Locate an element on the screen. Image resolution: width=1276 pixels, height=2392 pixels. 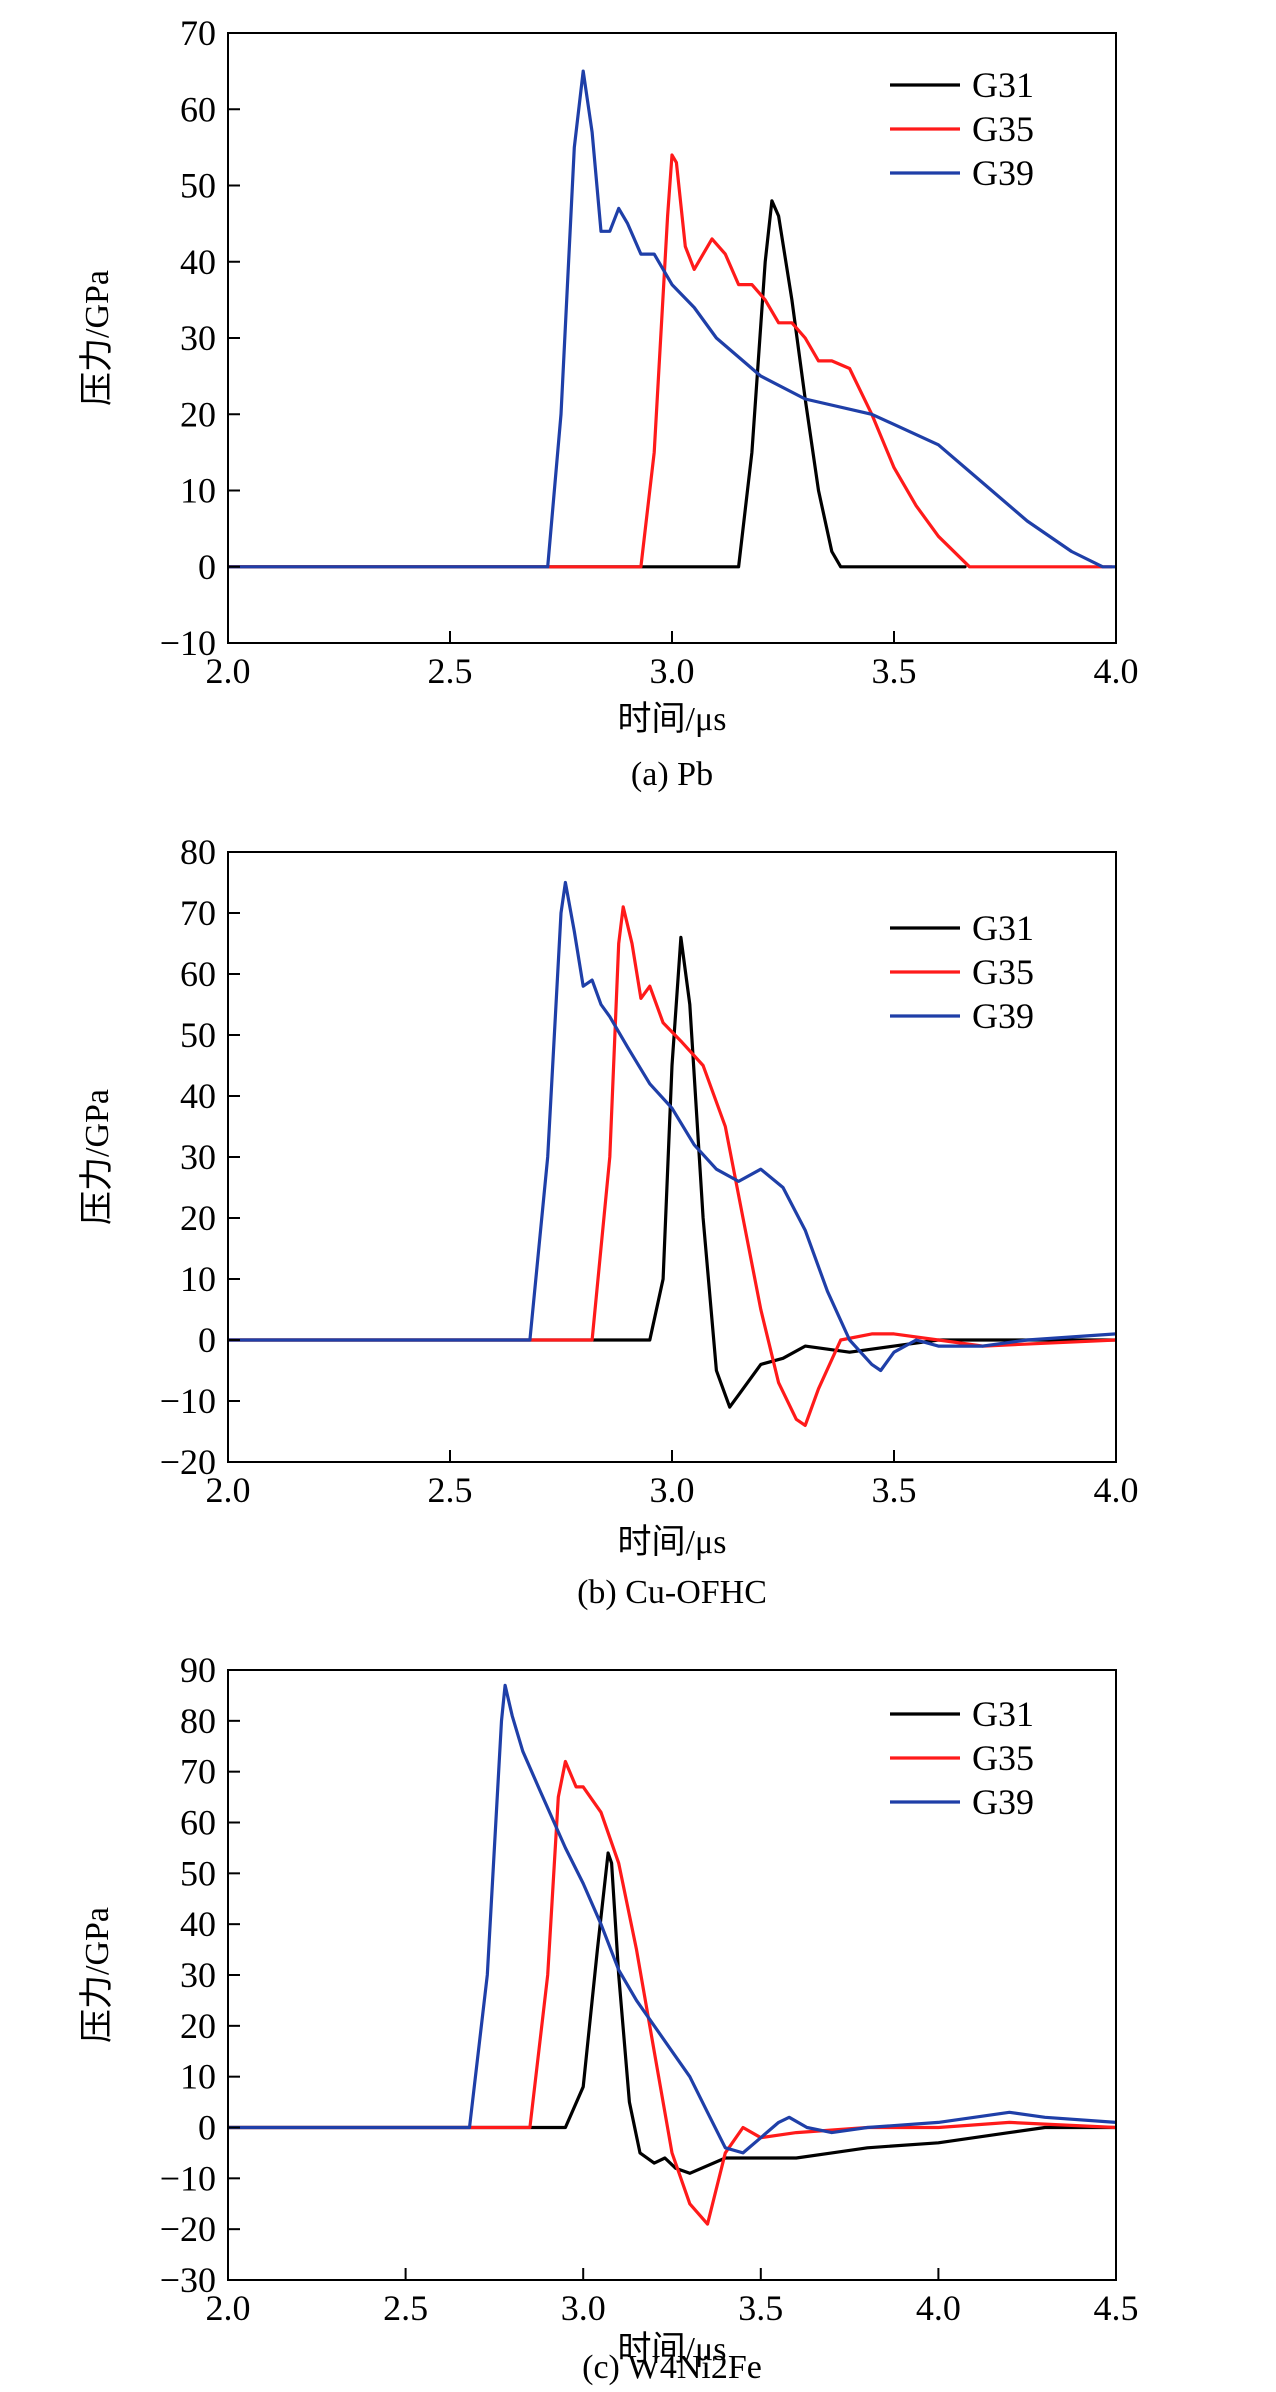
chart-caption: (b) Cu-OFHC is located at coordinates (672, 1592).